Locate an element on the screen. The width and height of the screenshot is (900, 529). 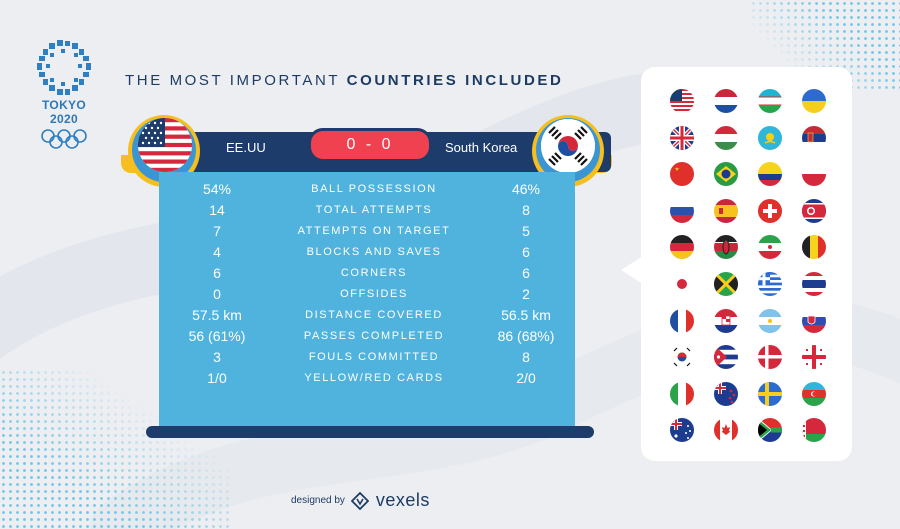
title-emphasis: COUNTRIES INCLUDED is located at coordinates (455, 80).